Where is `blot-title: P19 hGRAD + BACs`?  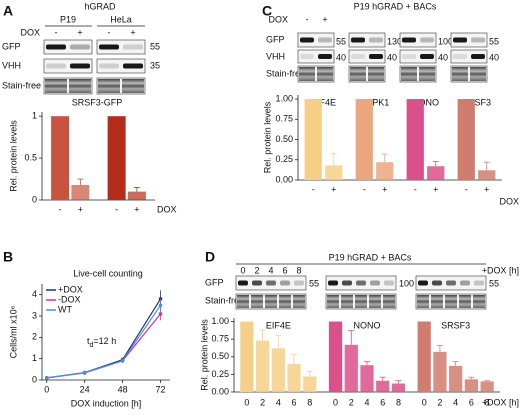
blot-title: P19 hGRAD + BACs is located at coordinates (395, 6).